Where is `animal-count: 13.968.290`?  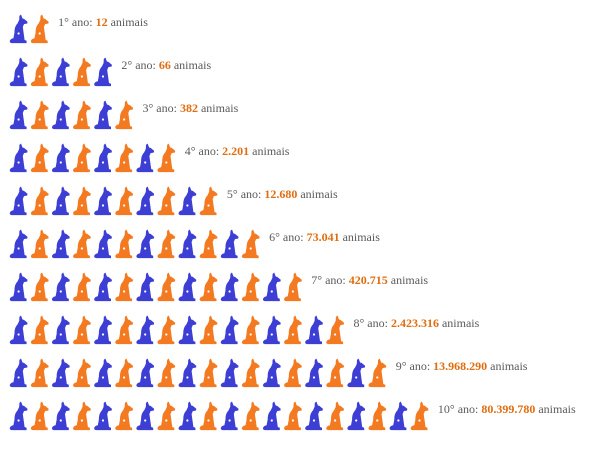 animal-count: 13.968.290 is located at coordinates (460, 365).